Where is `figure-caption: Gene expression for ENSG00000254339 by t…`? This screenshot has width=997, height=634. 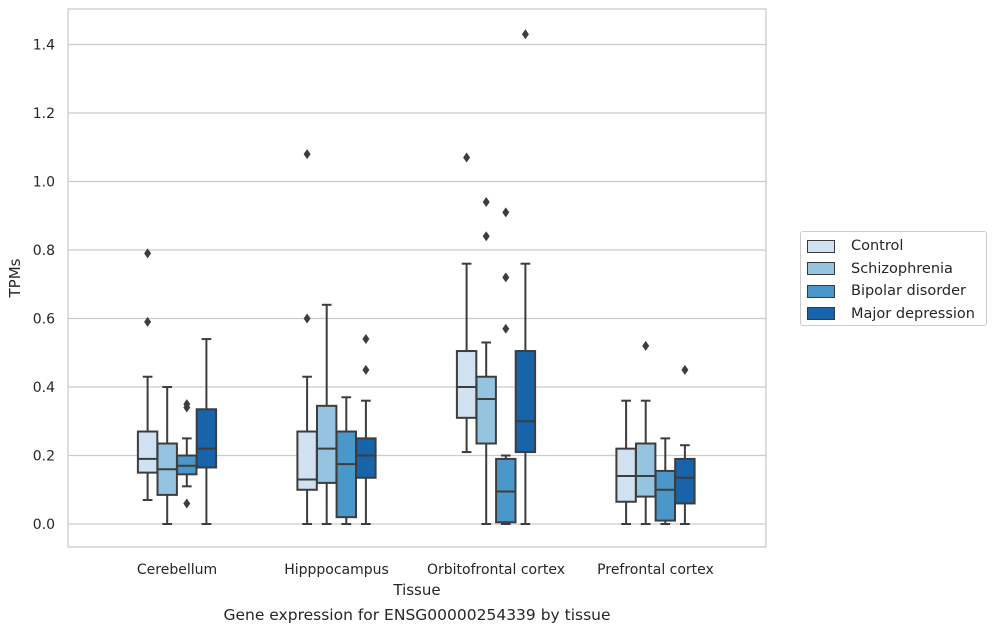
figure-caption: Gene expression for ENSG00000254339 by t… is located at coordinates (417, 615).